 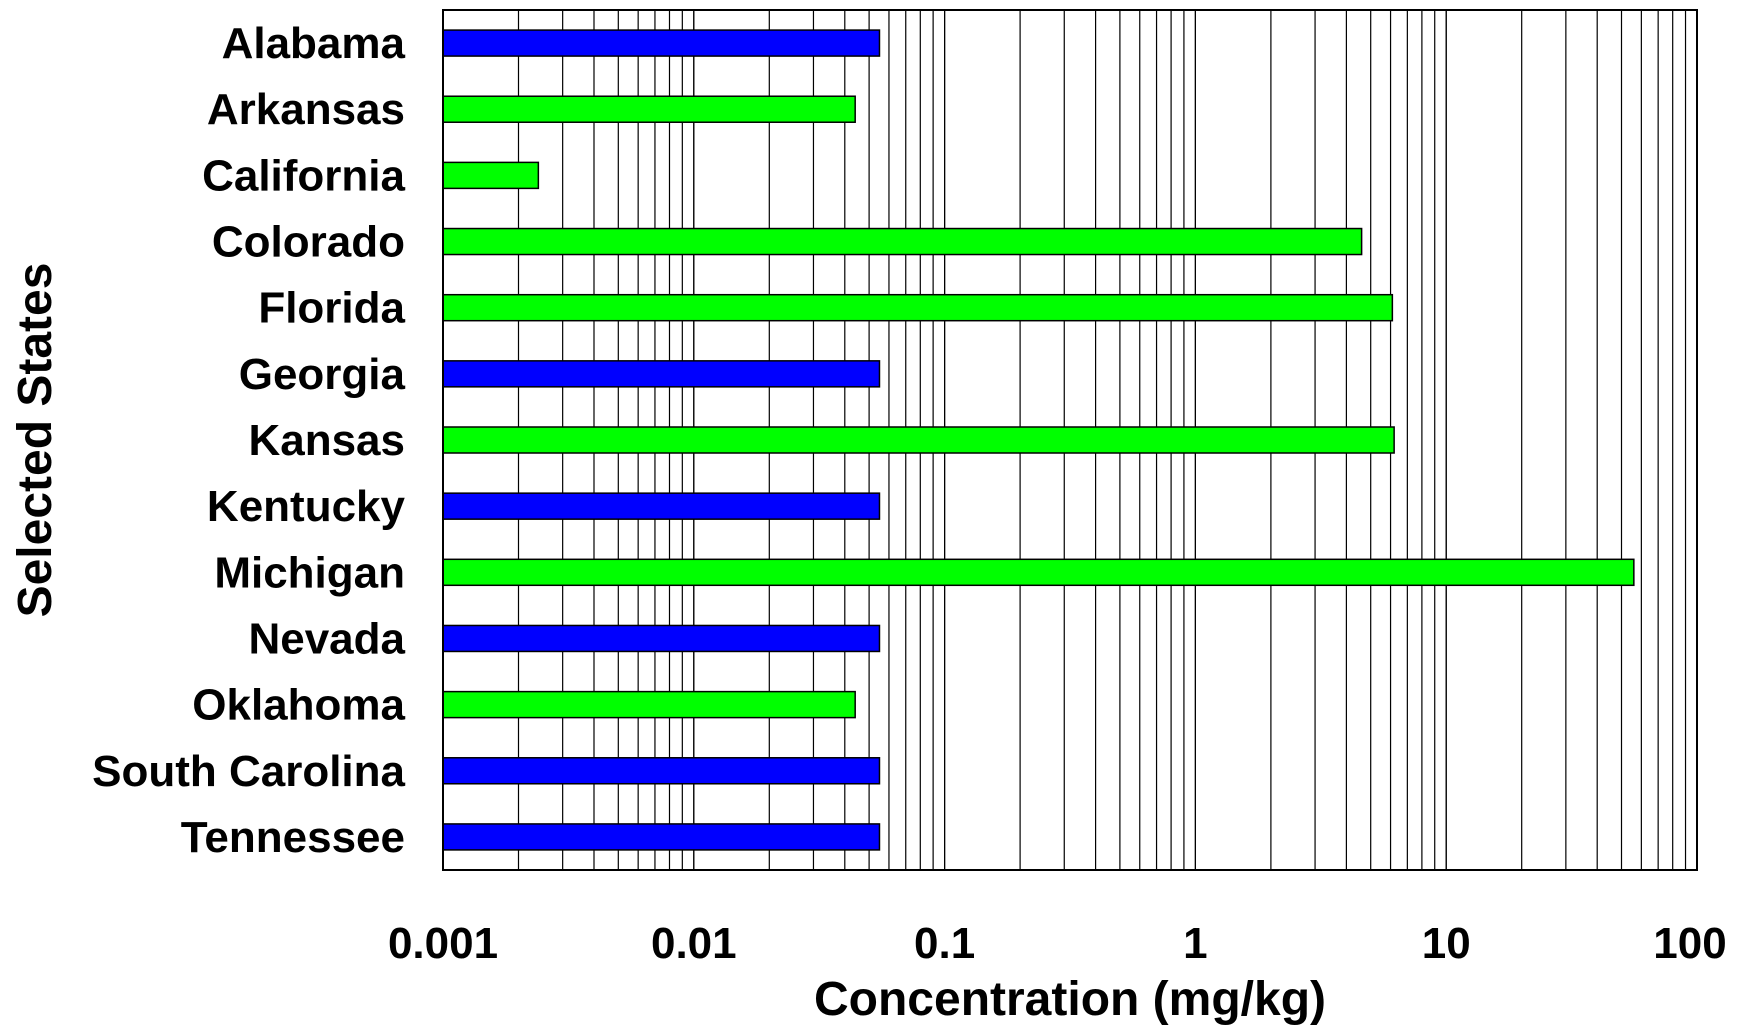 What do you see at coordinates (306, 109) in the screenshot?
I see `category-label: Arkansas` at bounding box center [306, 109].